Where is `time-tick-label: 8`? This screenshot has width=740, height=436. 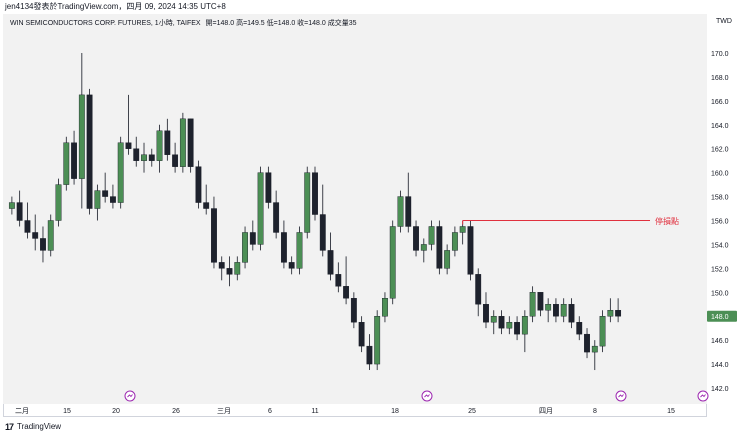
time-tick-label: 8 is located at coordinates (595, 411).